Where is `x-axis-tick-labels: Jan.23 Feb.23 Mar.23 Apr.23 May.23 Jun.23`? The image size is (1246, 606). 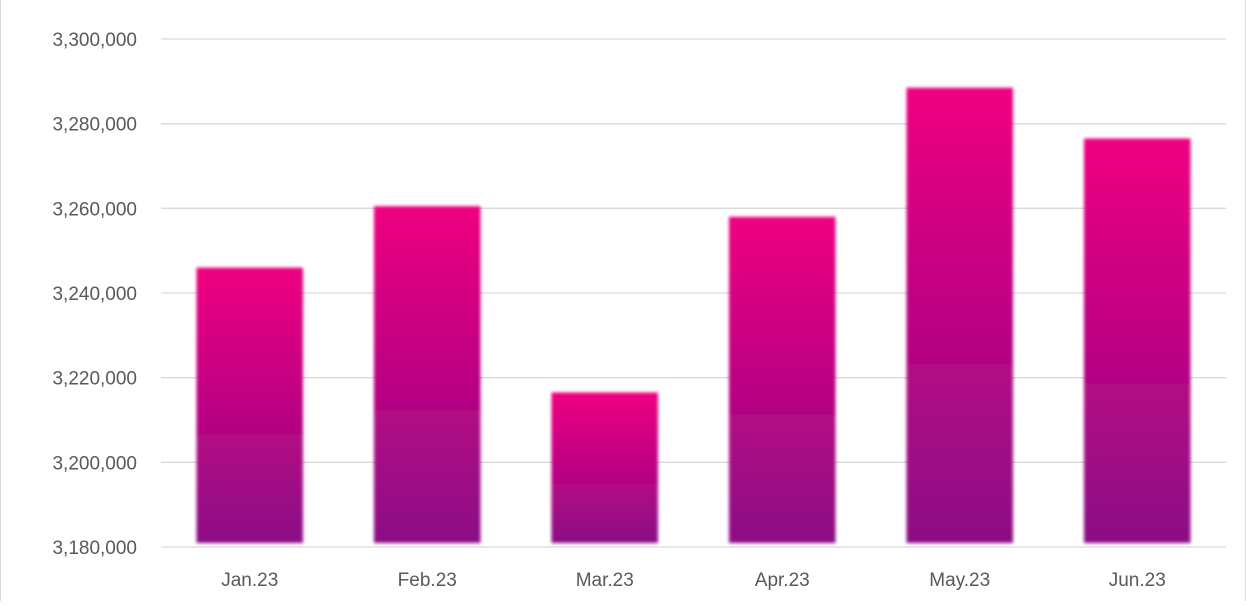 x-axis-tick-labels: Jan.23 Feb.23 Mar.23 Apr.23 May.23 Jun.23 is located at coordinates (693, 580).